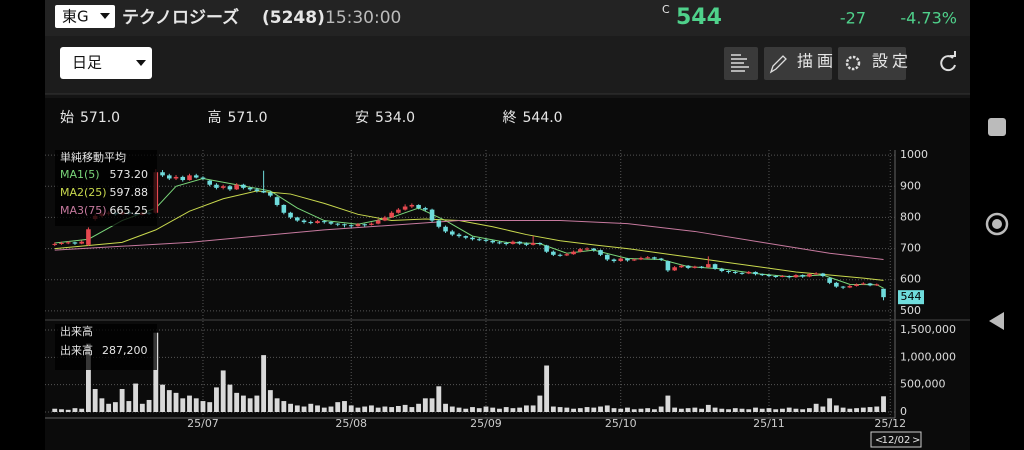  I want to click on settings-button, so click(872, 63).